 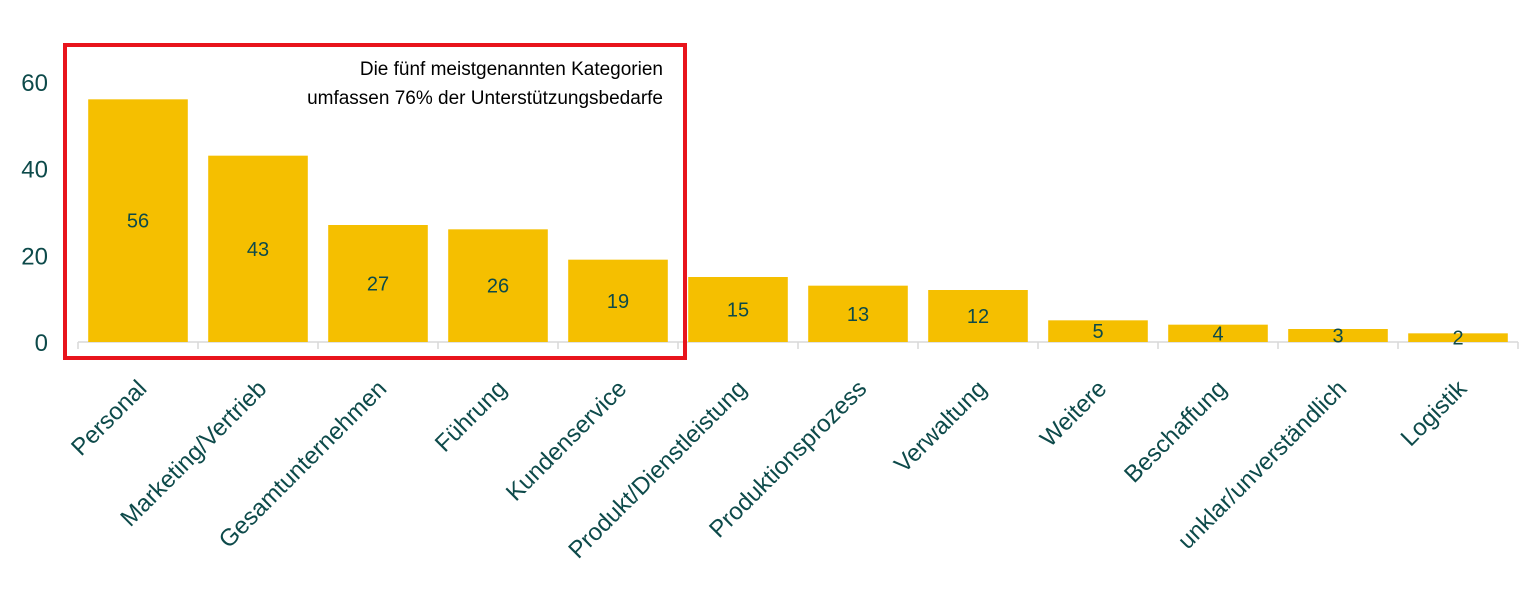 I want to click on data-label: 27, so click(x=378, y=285).